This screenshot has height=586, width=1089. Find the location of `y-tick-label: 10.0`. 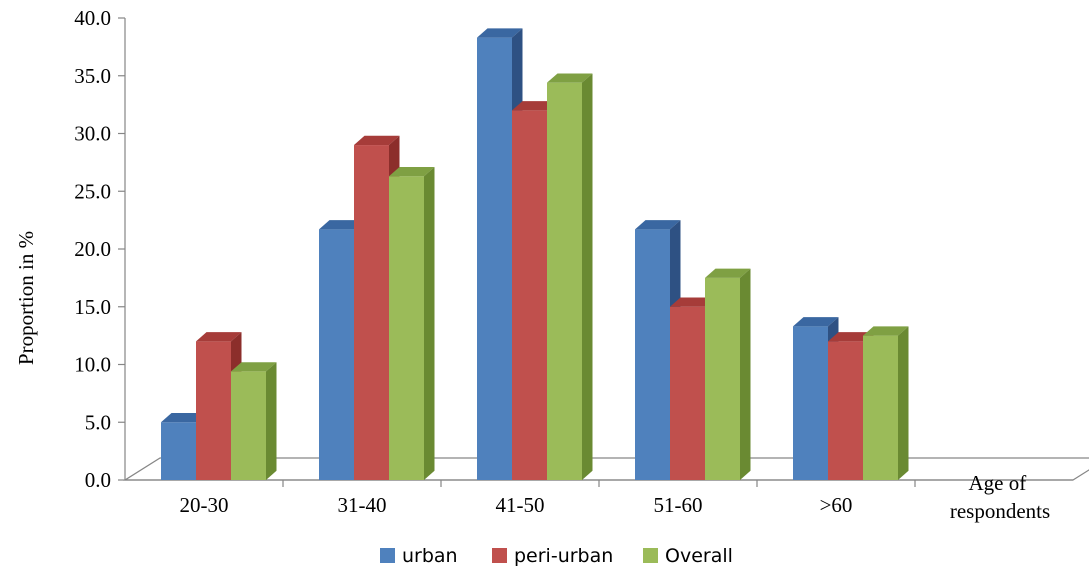

y-tick-label: 10.0 is located at coordinates (92, 365).